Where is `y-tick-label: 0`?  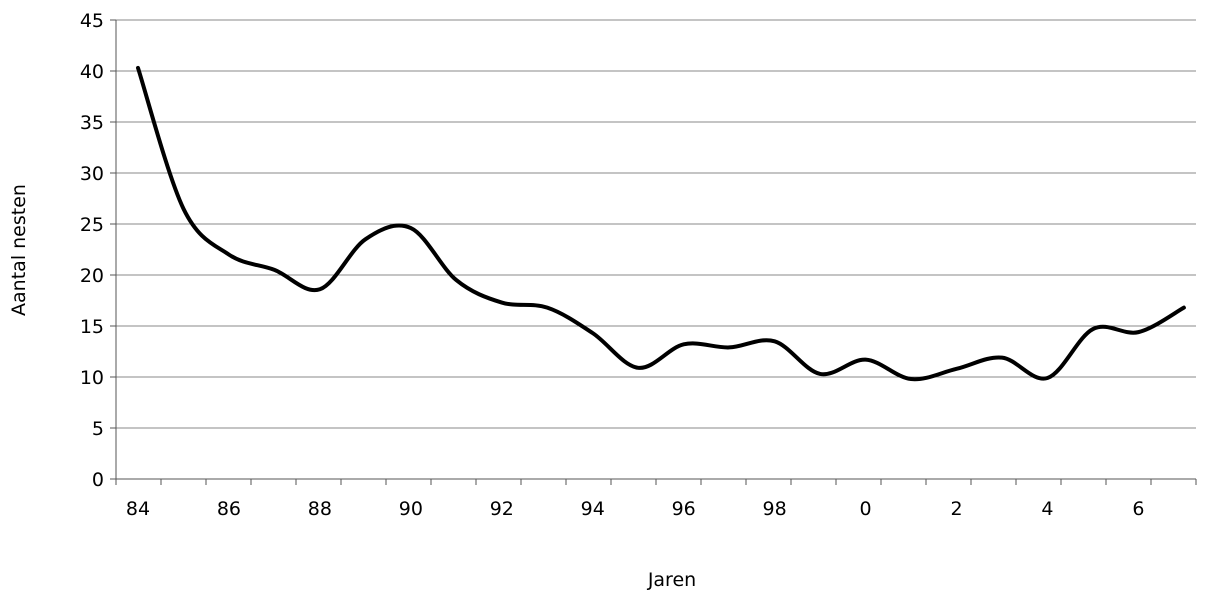 y-tick-label: 0 is located at coordinates (98, 480).